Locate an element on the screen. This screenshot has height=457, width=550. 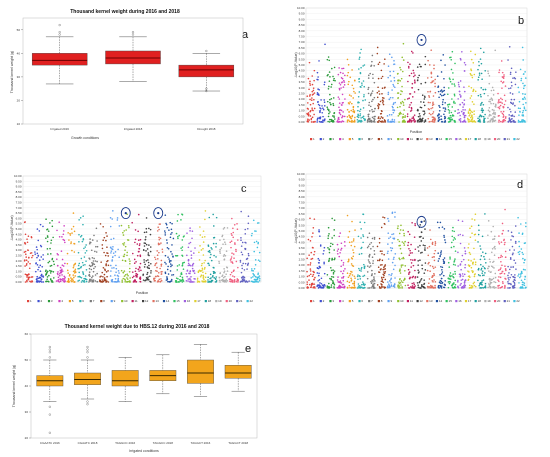
legend-label: 4 is located at coordinates (343, 139).